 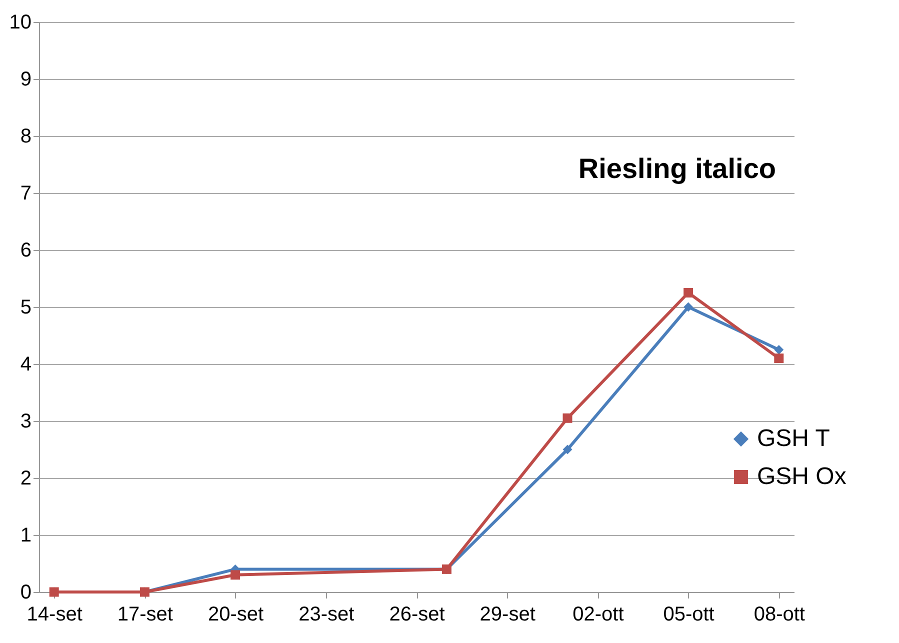 I want to click on x-tick-label: 02-ott, so click(x=598, y=615).